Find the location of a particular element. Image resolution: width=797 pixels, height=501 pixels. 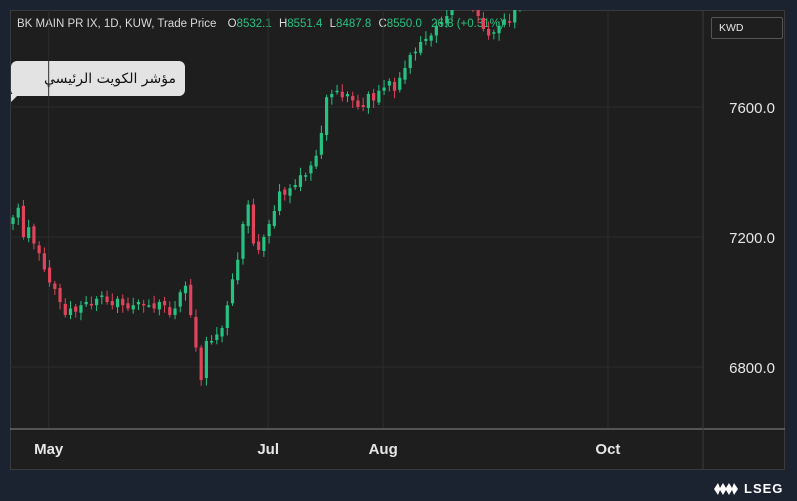

brand-label: LSEG is located at coordinates (764, 488).